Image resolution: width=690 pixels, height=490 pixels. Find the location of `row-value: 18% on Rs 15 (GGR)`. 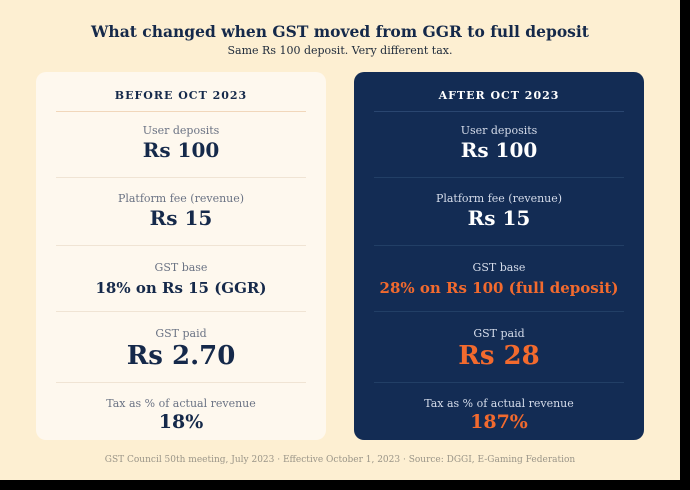

row-value: 18% on Rs 15 (GGR) is located at coordinates (181, 288).